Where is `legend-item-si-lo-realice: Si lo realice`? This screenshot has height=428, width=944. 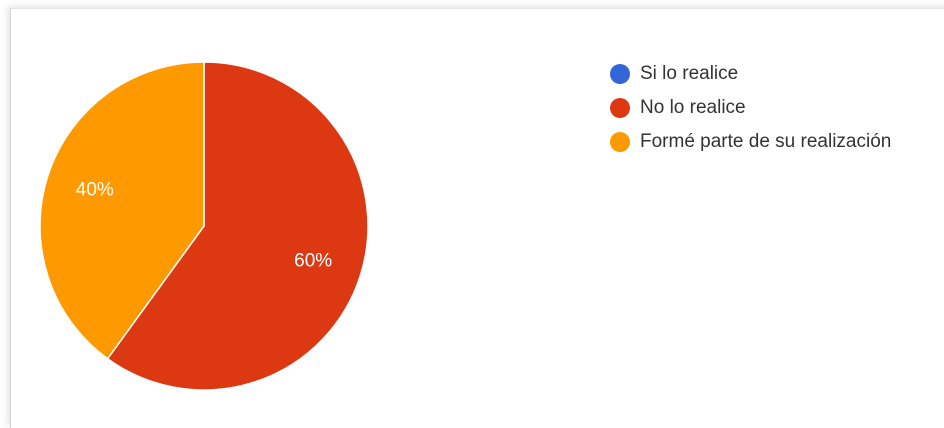 legend-item-si-lo-realice: Si lo realice is located at coordinates (750, 74).